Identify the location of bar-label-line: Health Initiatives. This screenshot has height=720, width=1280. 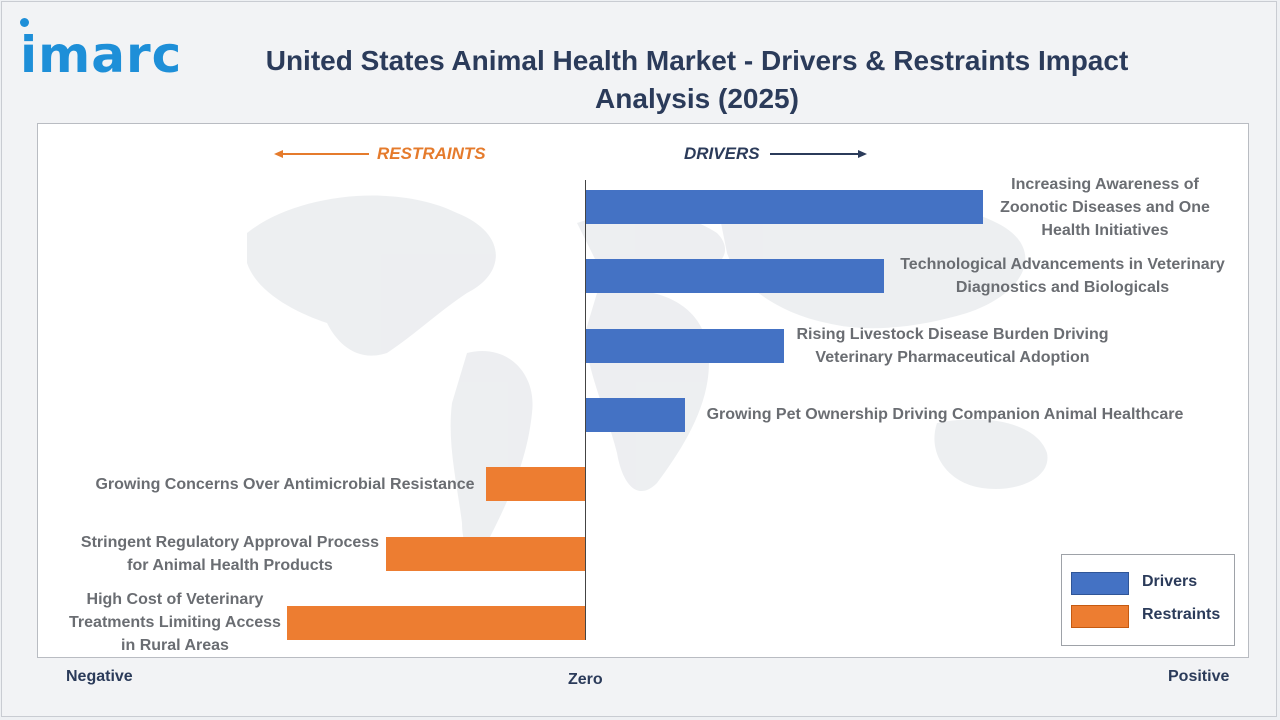
(1105, 230).